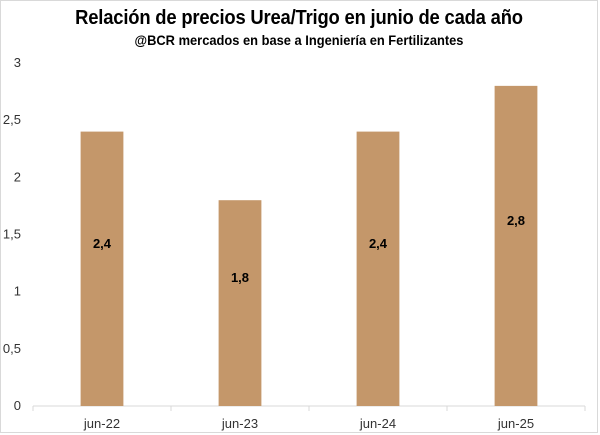 The image size is (600, 435). I want to click on y-tick-label: 0,5, so click(12, 348).